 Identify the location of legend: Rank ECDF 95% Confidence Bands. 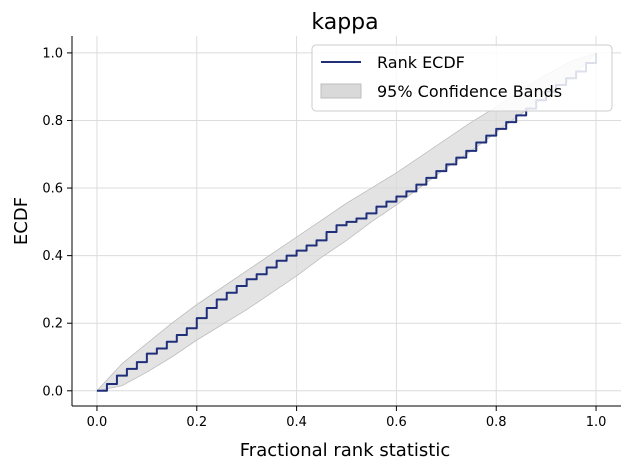
(462, 78).